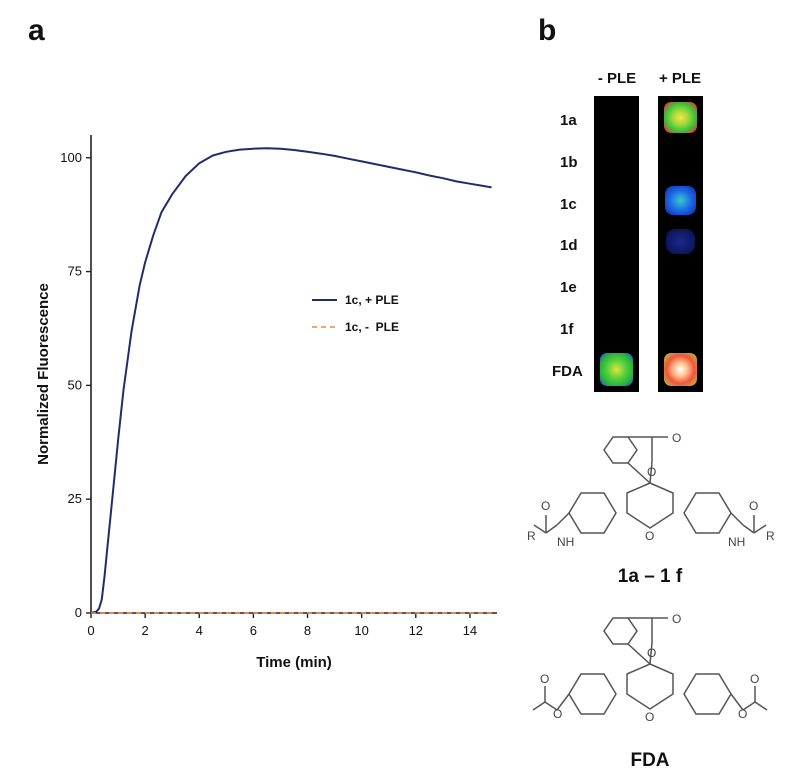 This screenshot has height=783, width=800. What do you see at coordinates (569, 245) in the screenshot?
I see `row-label-1d: 1d` at bounding box center [569, 245].